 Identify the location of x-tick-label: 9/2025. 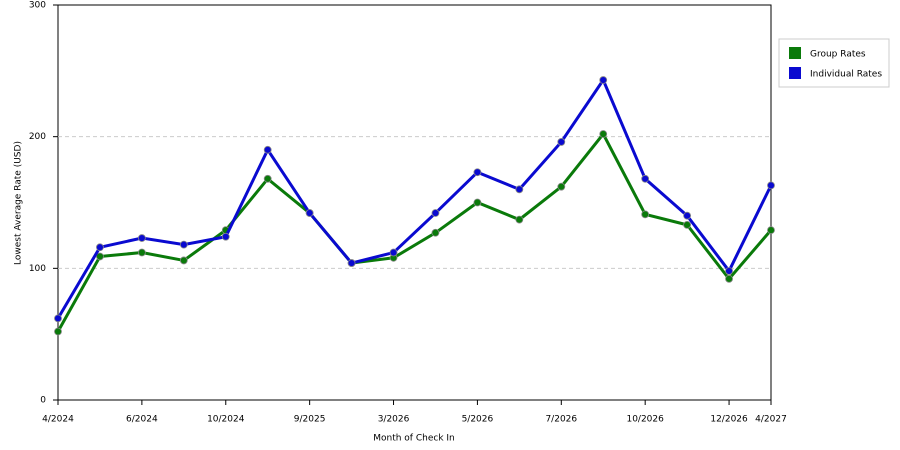
(310, 420).